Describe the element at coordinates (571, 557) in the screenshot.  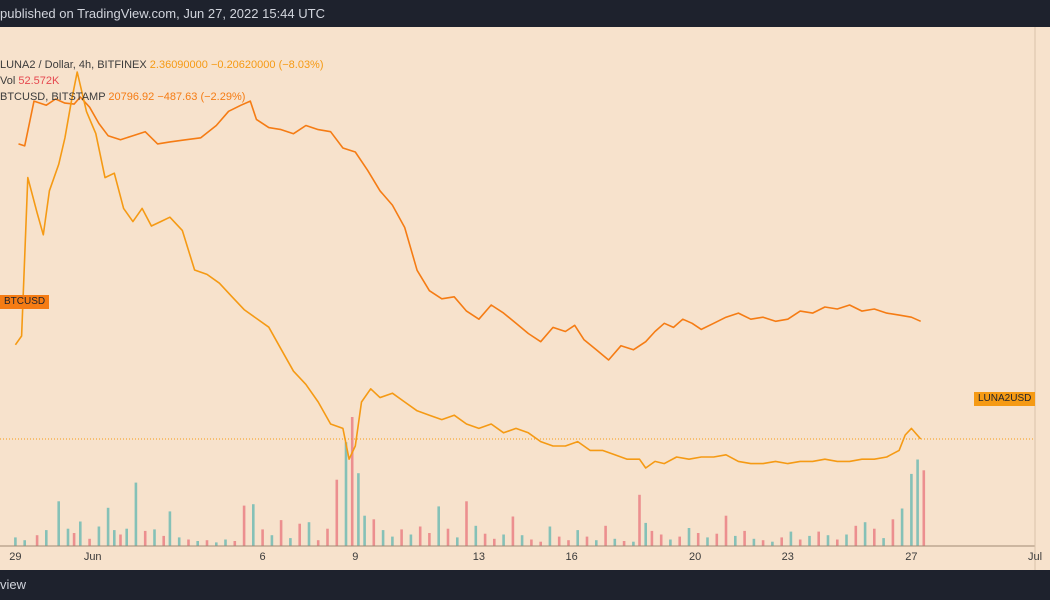
I see `x-tick-label: 16` at that location.